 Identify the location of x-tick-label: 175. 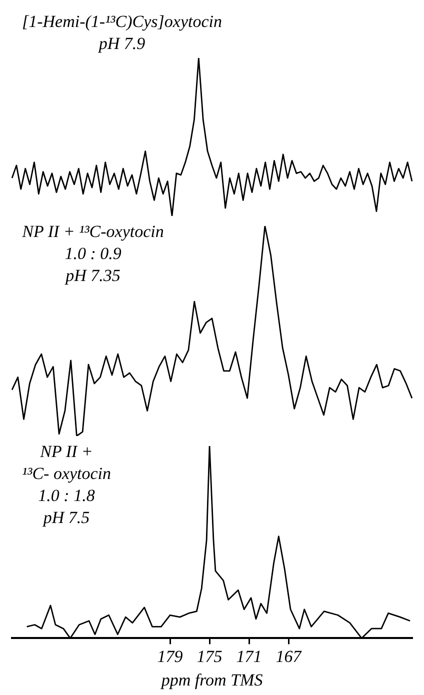
(209, 656).